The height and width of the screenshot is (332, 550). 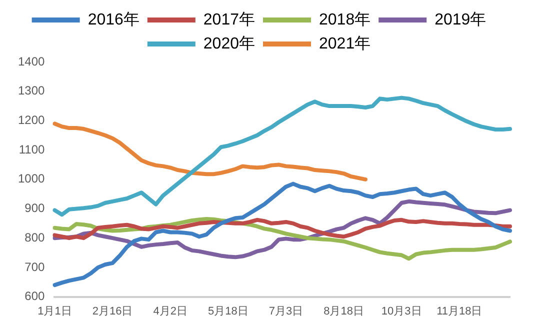 I want to click on legend-label: 2020年, so click(x=229, y=43).